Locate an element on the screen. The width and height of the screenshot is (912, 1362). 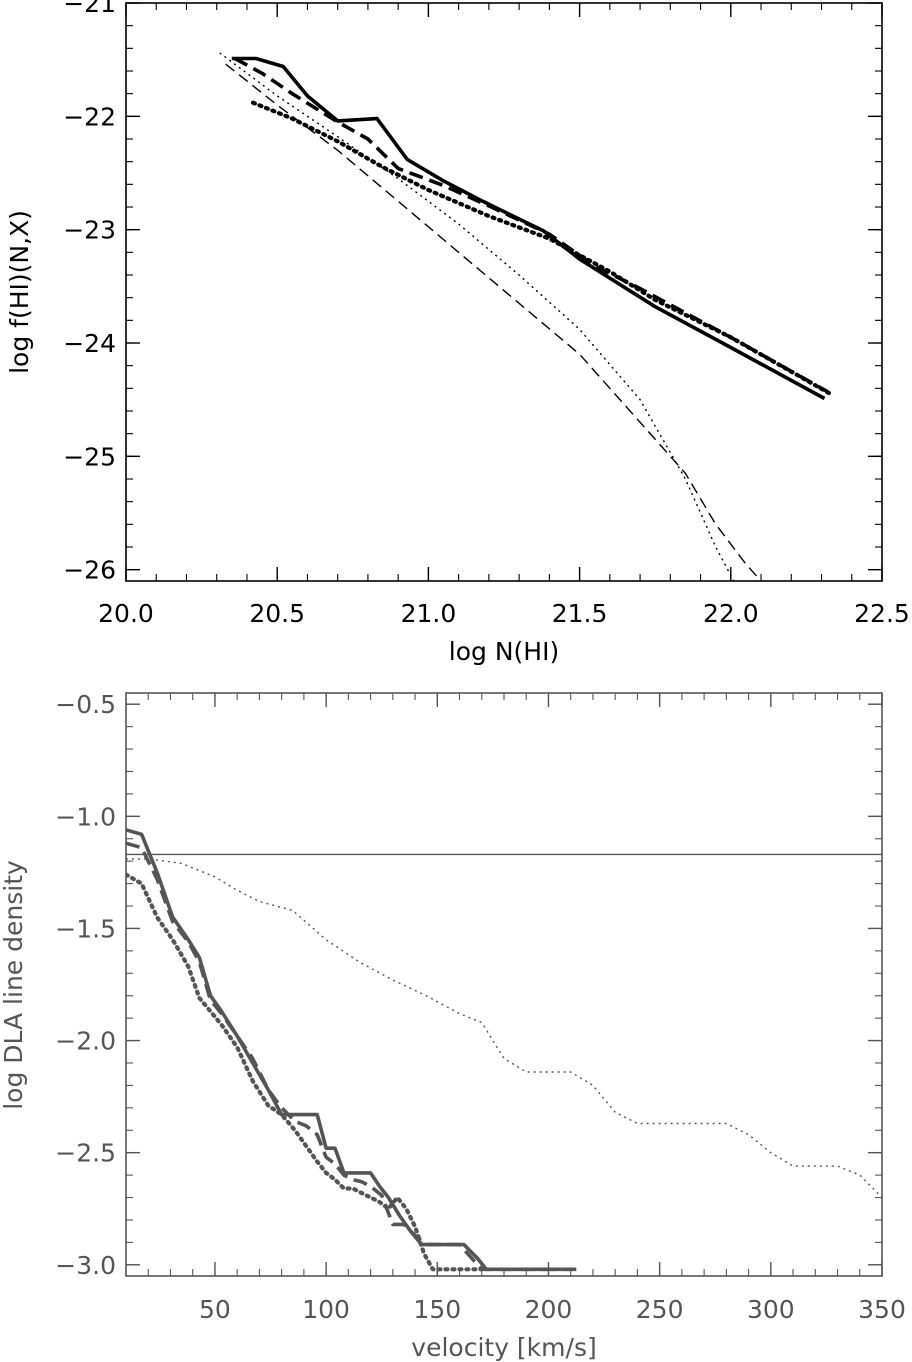
x-tick-label: 200 is located at coordinates (549, 1309).